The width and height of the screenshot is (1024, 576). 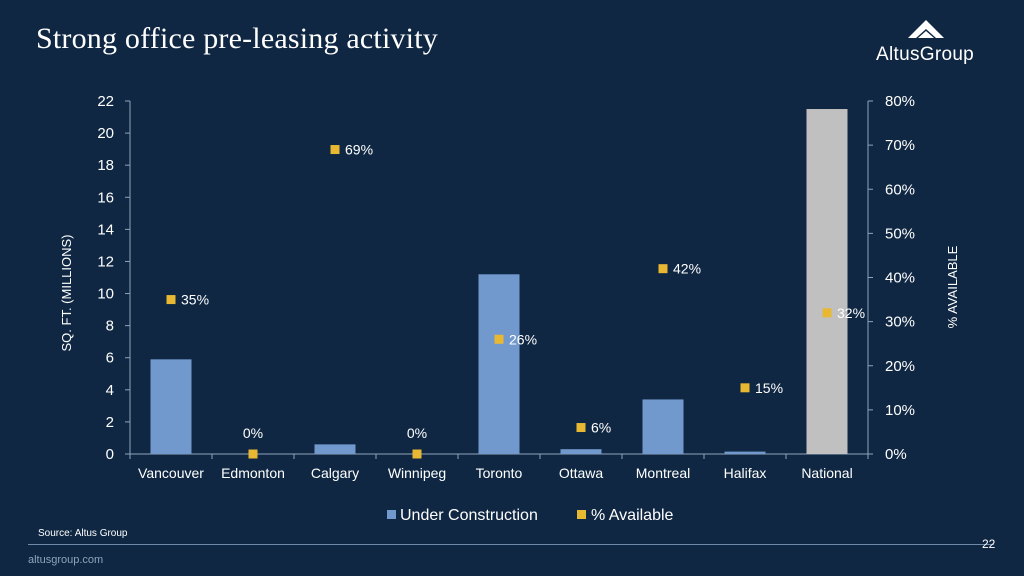 What do you see at coordinates (359, 150) in the screenshot?
I see `data-label: 69%` at bounding box center [359, 150].